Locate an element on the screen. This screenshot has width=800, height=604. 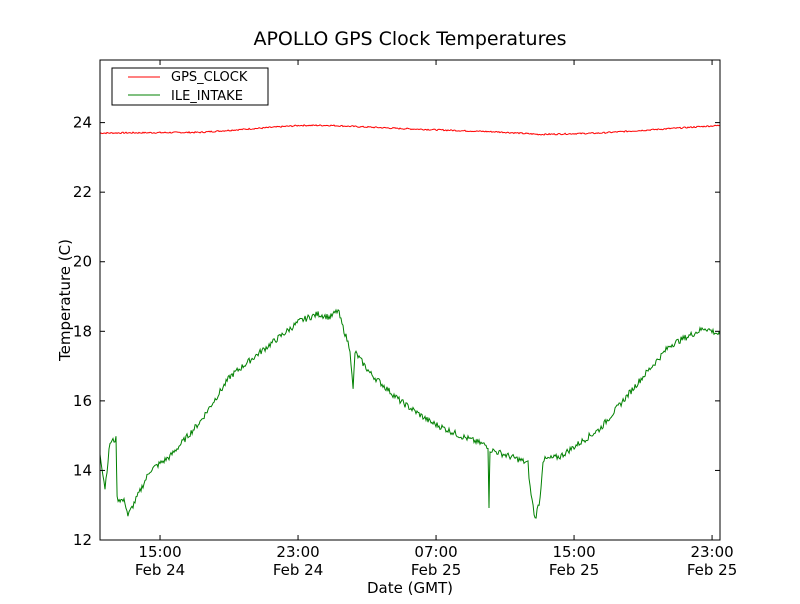
legend-label-ile-intake: ILE_INTAKE is located at coordinates (207, 96).